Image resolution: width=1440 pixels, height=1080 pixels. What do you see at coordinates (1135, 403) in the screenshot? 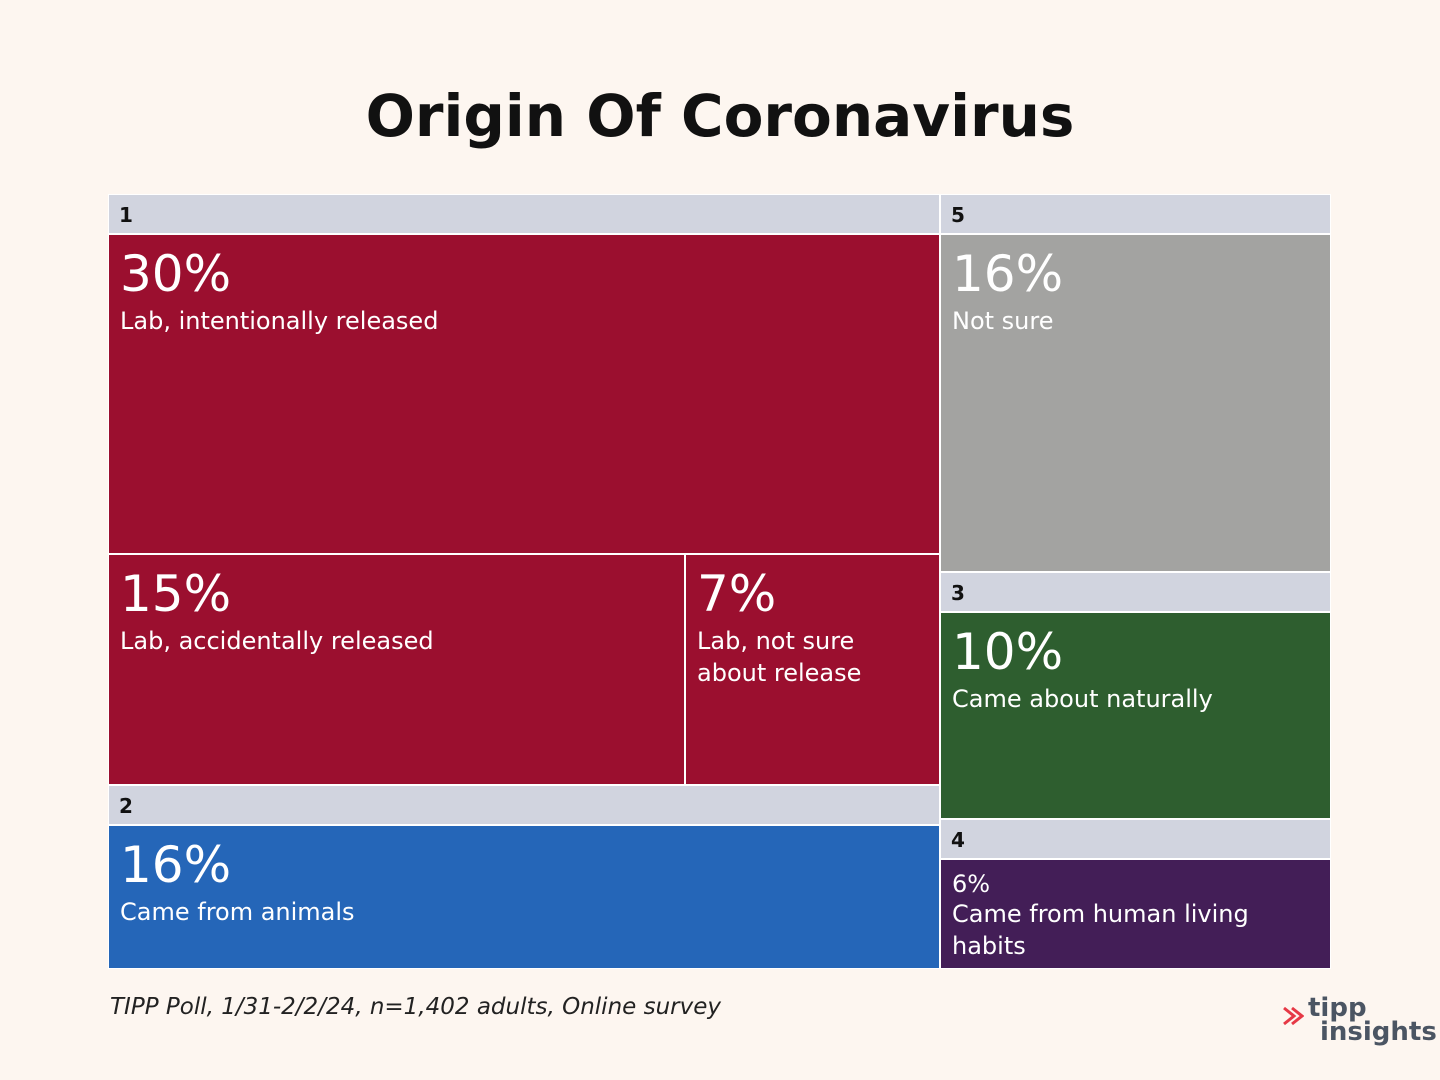
I see `treemap-cell: 16% Not sure` at bounding box center [1135, 403].